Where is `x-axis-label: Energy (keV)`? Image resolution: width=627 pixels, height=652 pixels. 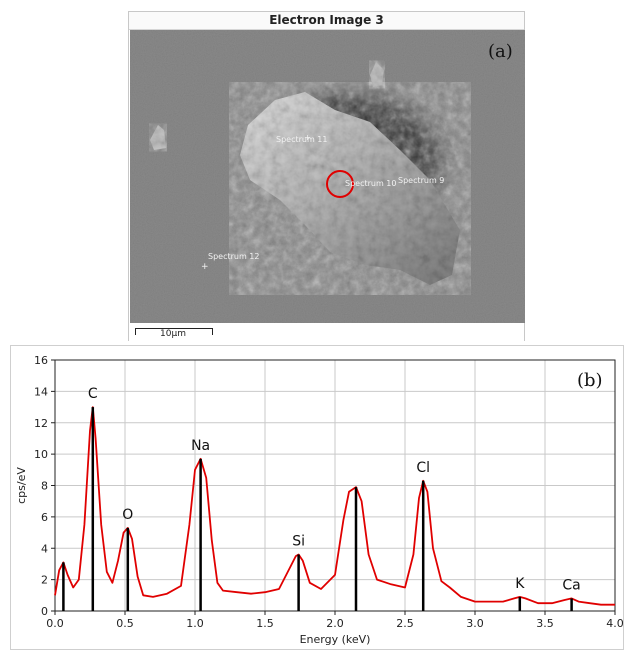 x-axis-label: Energy (keV) is located at coordinates (335, 639).